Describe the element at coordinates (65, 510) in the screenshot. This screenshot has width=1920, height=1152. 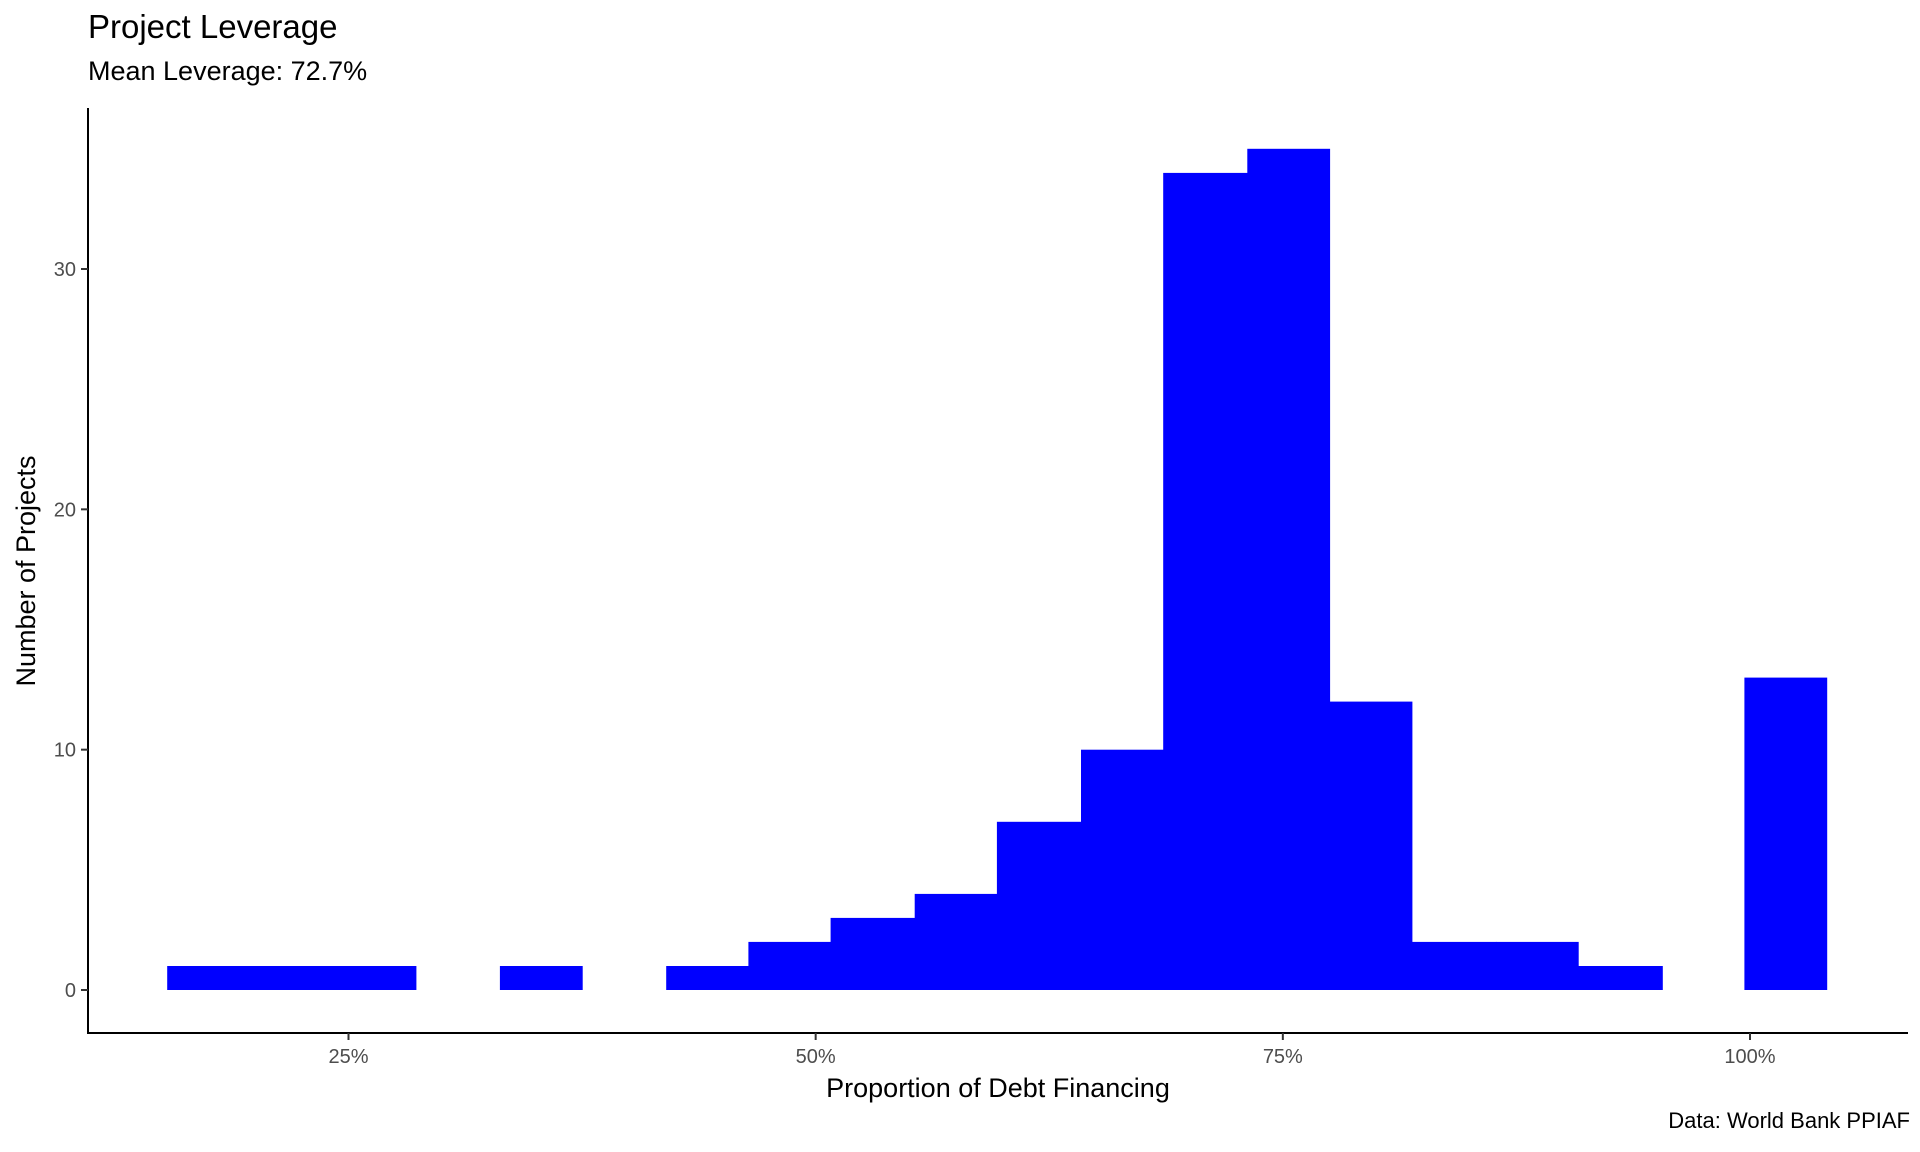
I see `y-tick-label: 20` at that location.